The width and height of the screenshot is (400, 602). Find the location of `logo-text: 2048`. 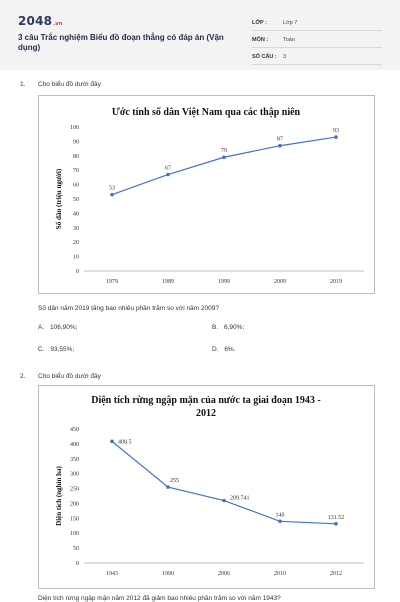

logo-text: 2048 is located at coordinates (35, 21).